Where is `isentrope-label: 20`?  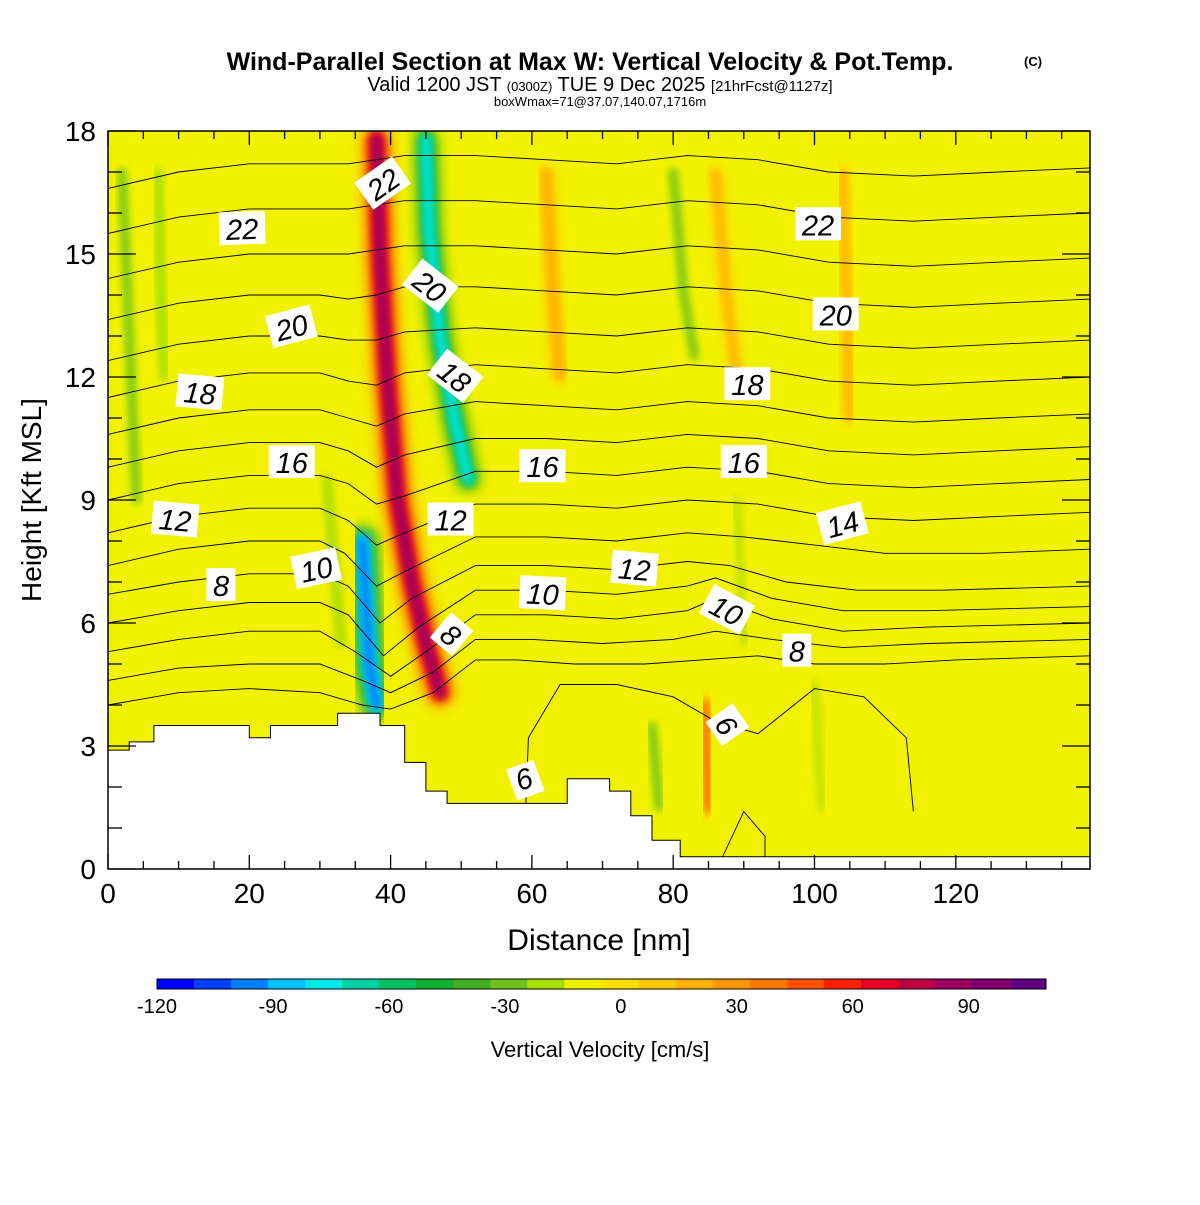 isentrope-label: 20 is located at coordinates (835, 315).